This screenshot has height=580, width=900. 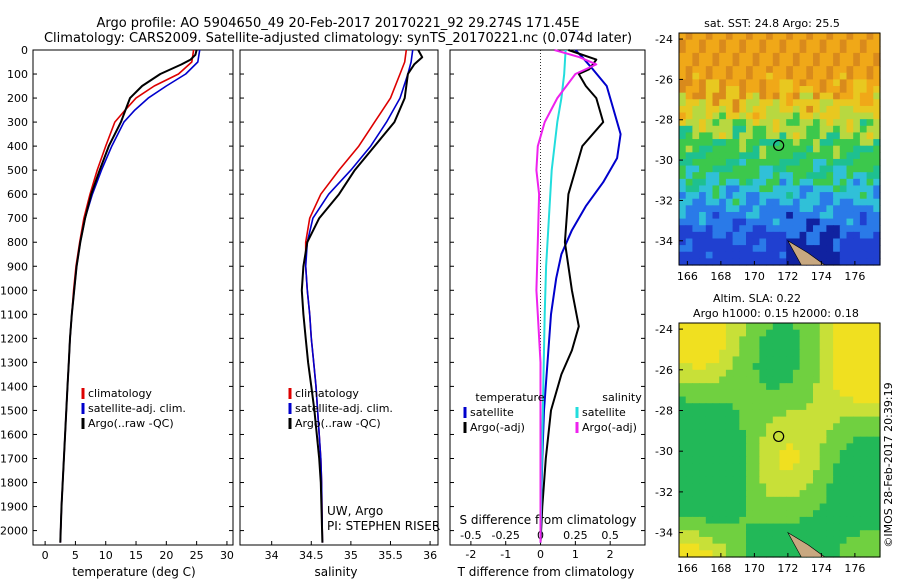 What do you see at coordinates (821, 568) in the screenshot?
I see `map2-xtick-label: 174` at bounding box center [821, 568].